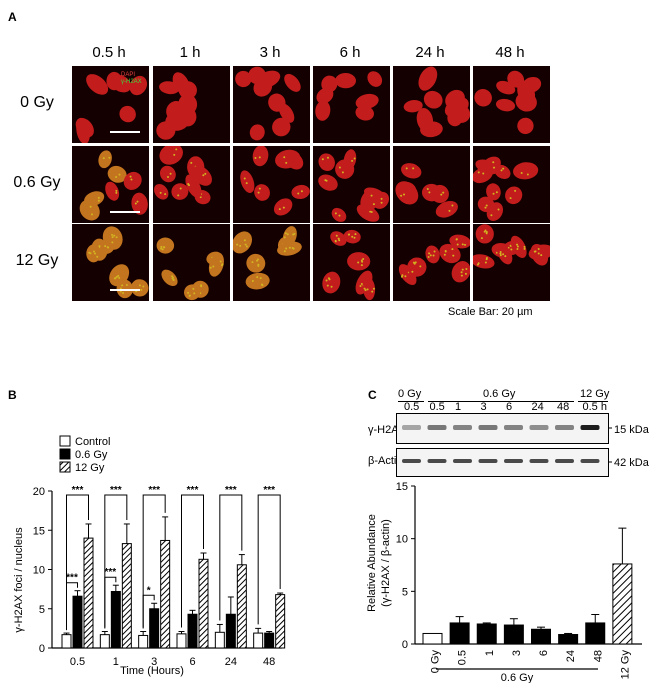 The width and height of the screenshot is (650, 683). What do you see at coordinates (595, 394) in the screenshot?
I see `blot-group-12gy: 12 Gy` at bounding box center [595, 394].